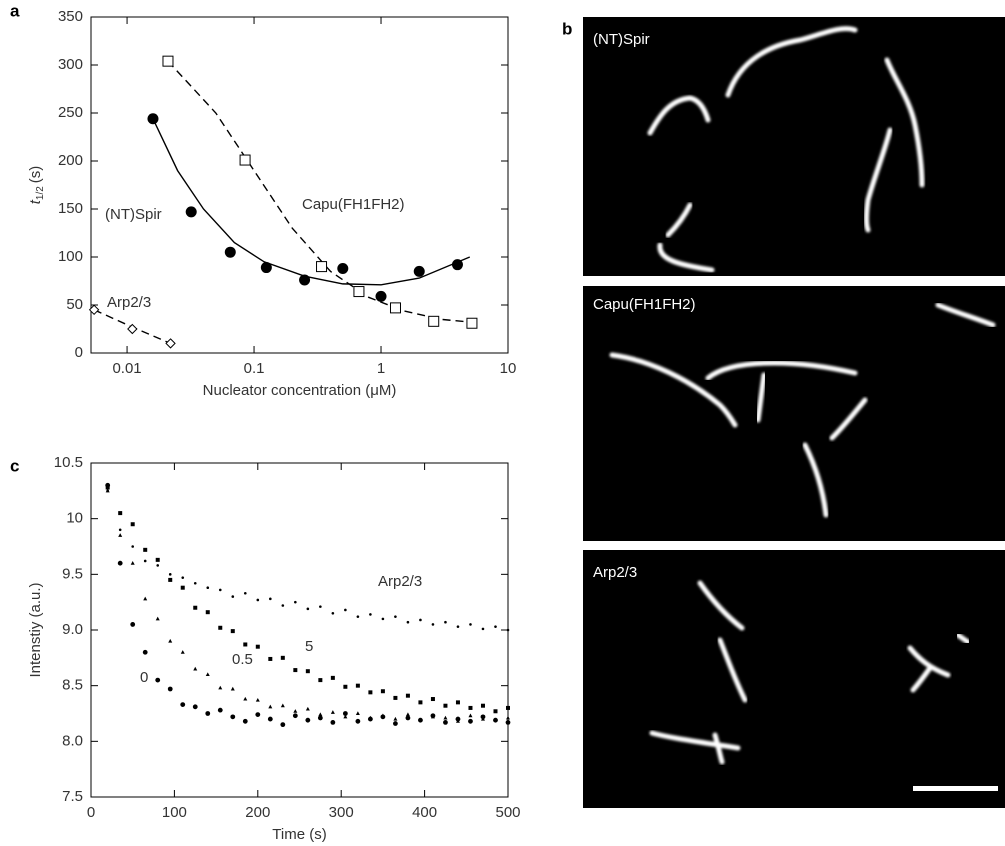 This screenshot has width=1005, height=846. Describe the element at coordinates (68, 462) in the screenshot. I see `y-tick-label: 10.5` at that location.